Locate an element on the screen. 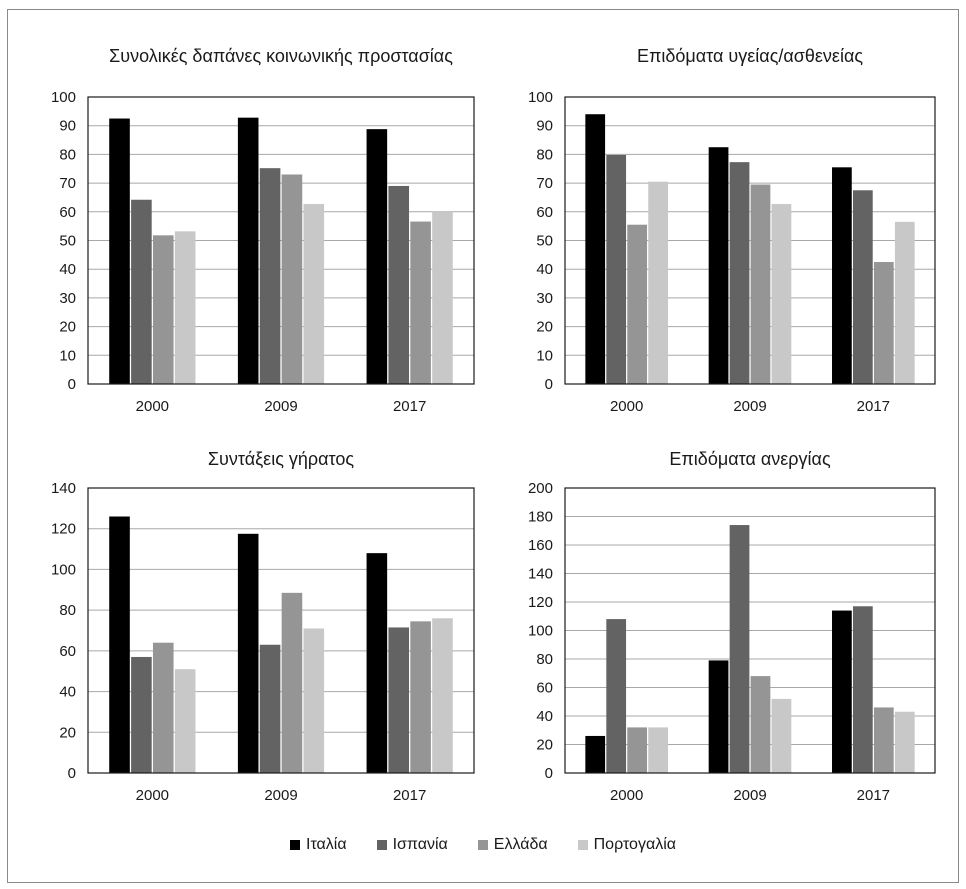 The height and width of the screenshot is (889, 966). legend-item: Ισπανία is located at coordinates (412, 845).